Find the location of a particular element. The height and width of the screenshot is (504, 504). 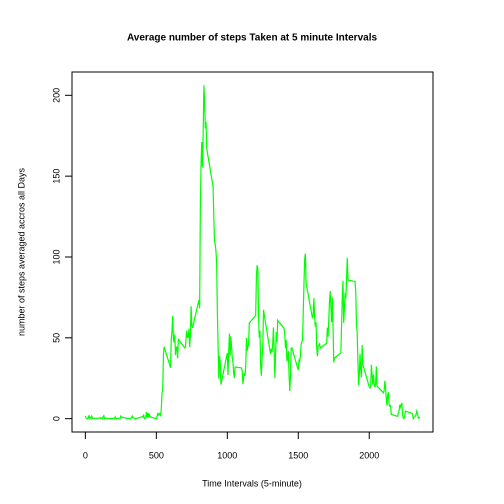

x-axis-label: Time Intervals (5-minute) is located at coordinates (252, 483).